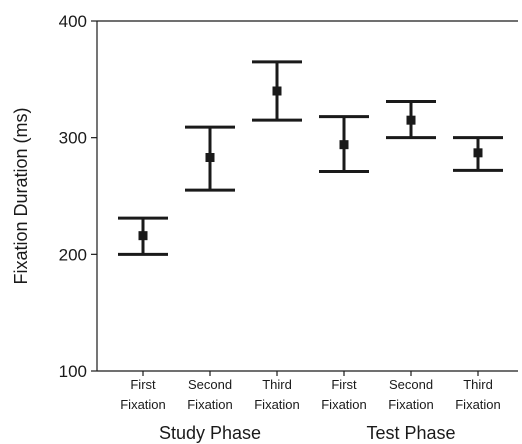  What do you see at coordinates (73, 254) in the screenshot?
I see `y-tick-label: 200` at bounding box center [73, 254].